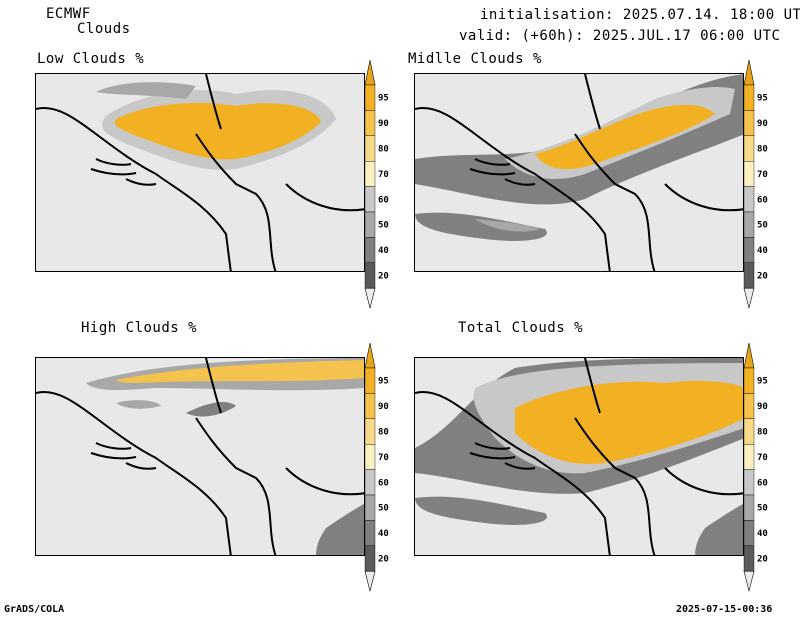 This screenshot has height=618, width=800. I want to click on colorbar-low-clouds: 95 90 80 70 60 50 40 20, so click(380, 184).